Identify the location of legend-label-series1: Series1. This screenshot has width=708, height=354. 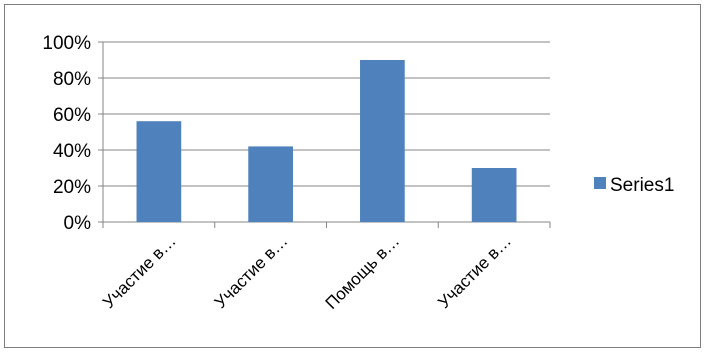
(642, 185).